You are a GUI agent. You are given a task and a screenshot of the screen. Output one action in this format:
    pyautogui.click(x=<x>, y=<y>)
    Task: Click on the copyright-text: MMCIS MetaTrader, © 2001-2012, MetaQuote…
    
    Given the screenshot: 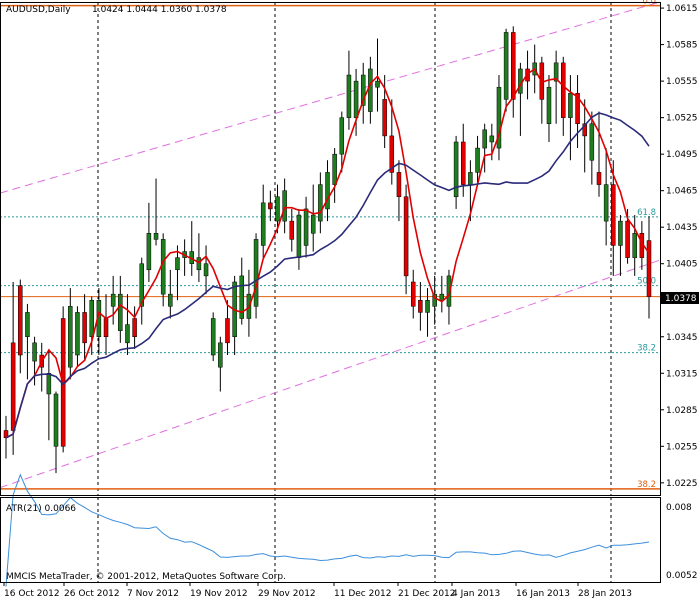 What is the action you would take?
    pyautogui.click(x=146, y=577)
    